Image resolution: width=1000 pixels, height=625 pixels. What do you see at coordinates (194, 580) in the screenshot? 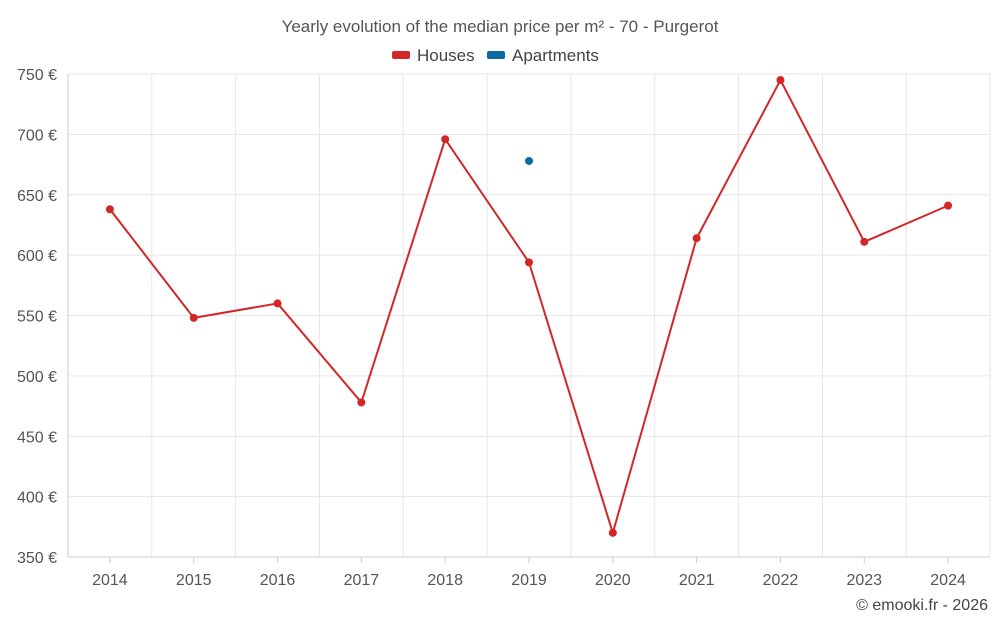
I see `x-tick-label: 2015` at bounding box center [194, 580].